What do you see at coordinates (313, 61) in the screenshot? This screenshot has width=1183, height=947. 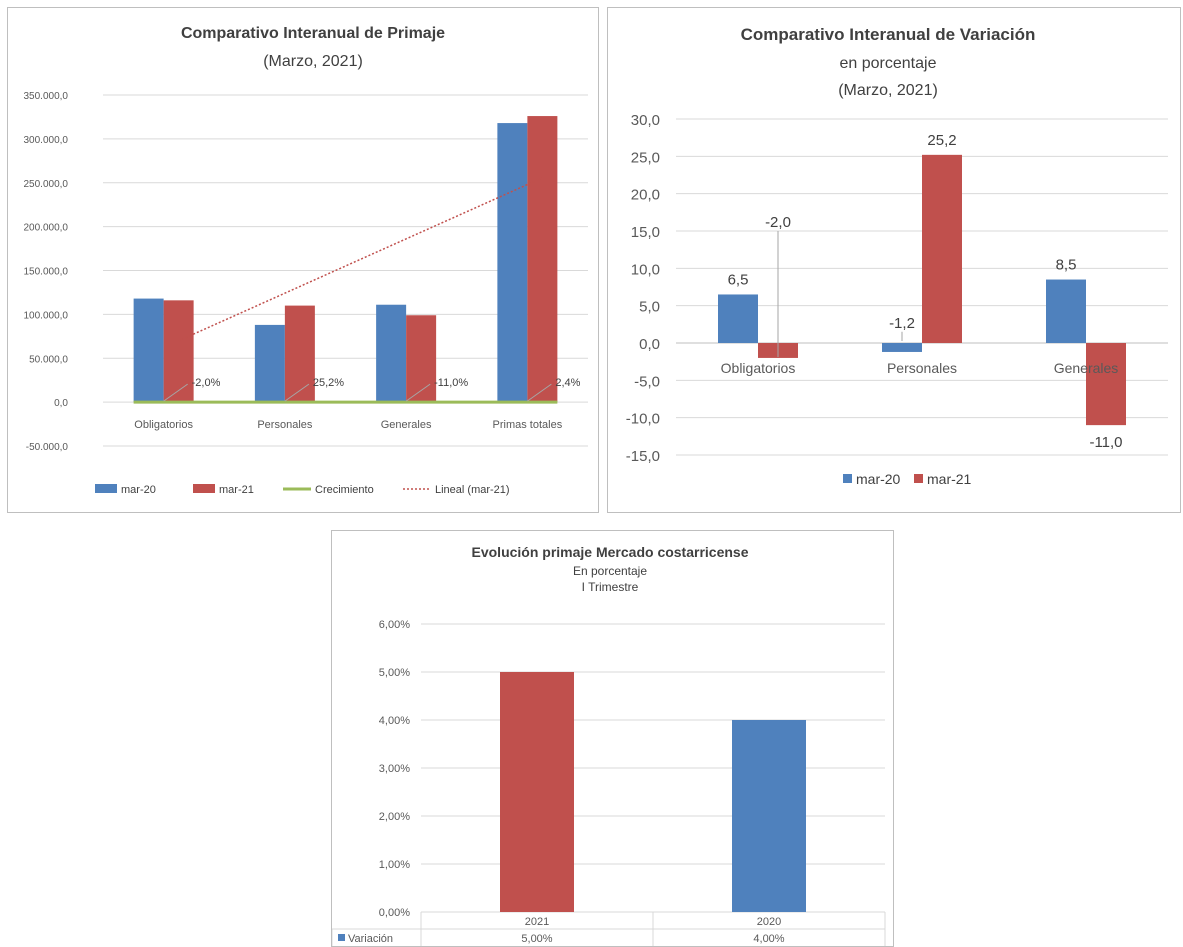 I see `chart-subtitle: (Marzo, 2021)` at bounding box center [313, 61].